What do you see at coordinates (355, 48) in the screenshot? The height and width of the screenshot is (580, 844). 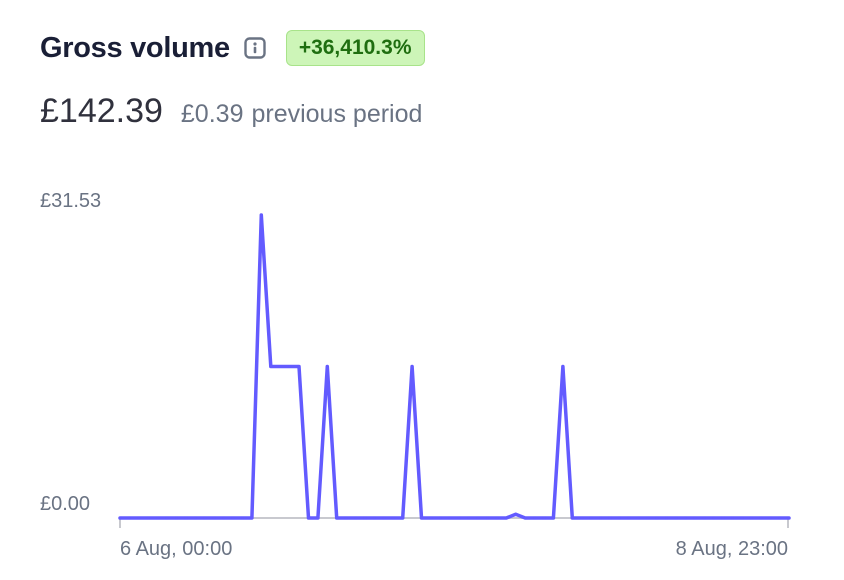 I see `change-badge: +36,410.3%` at bounding box center [355, 48].